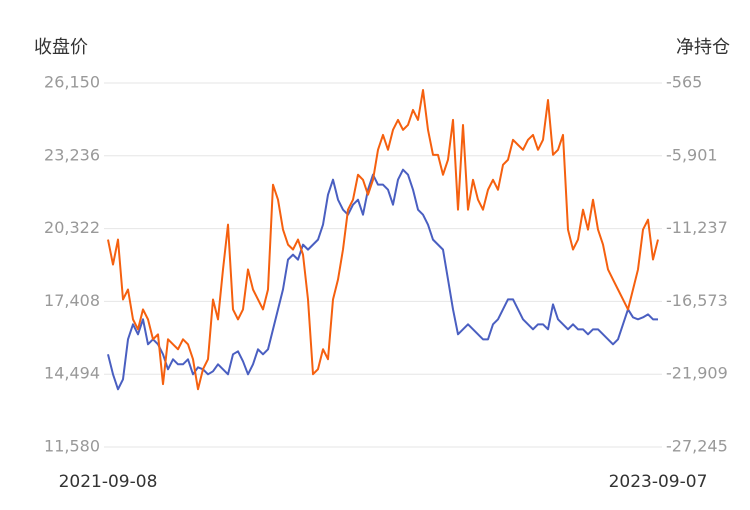 The width and height of the screenshot is (750, 510). Describe the element at coordinates (72, 227) in the screenshot. I see `y-tick-label: 20,322` at that location.